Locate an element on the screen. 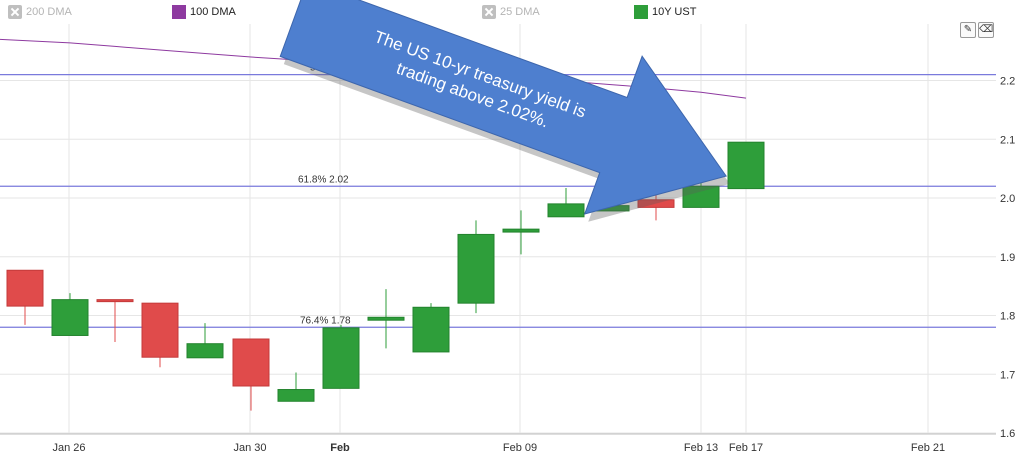 This screenshot has height=458, width=1024. y-tick-label: 1.7 is located at coordinates (1007, 375).